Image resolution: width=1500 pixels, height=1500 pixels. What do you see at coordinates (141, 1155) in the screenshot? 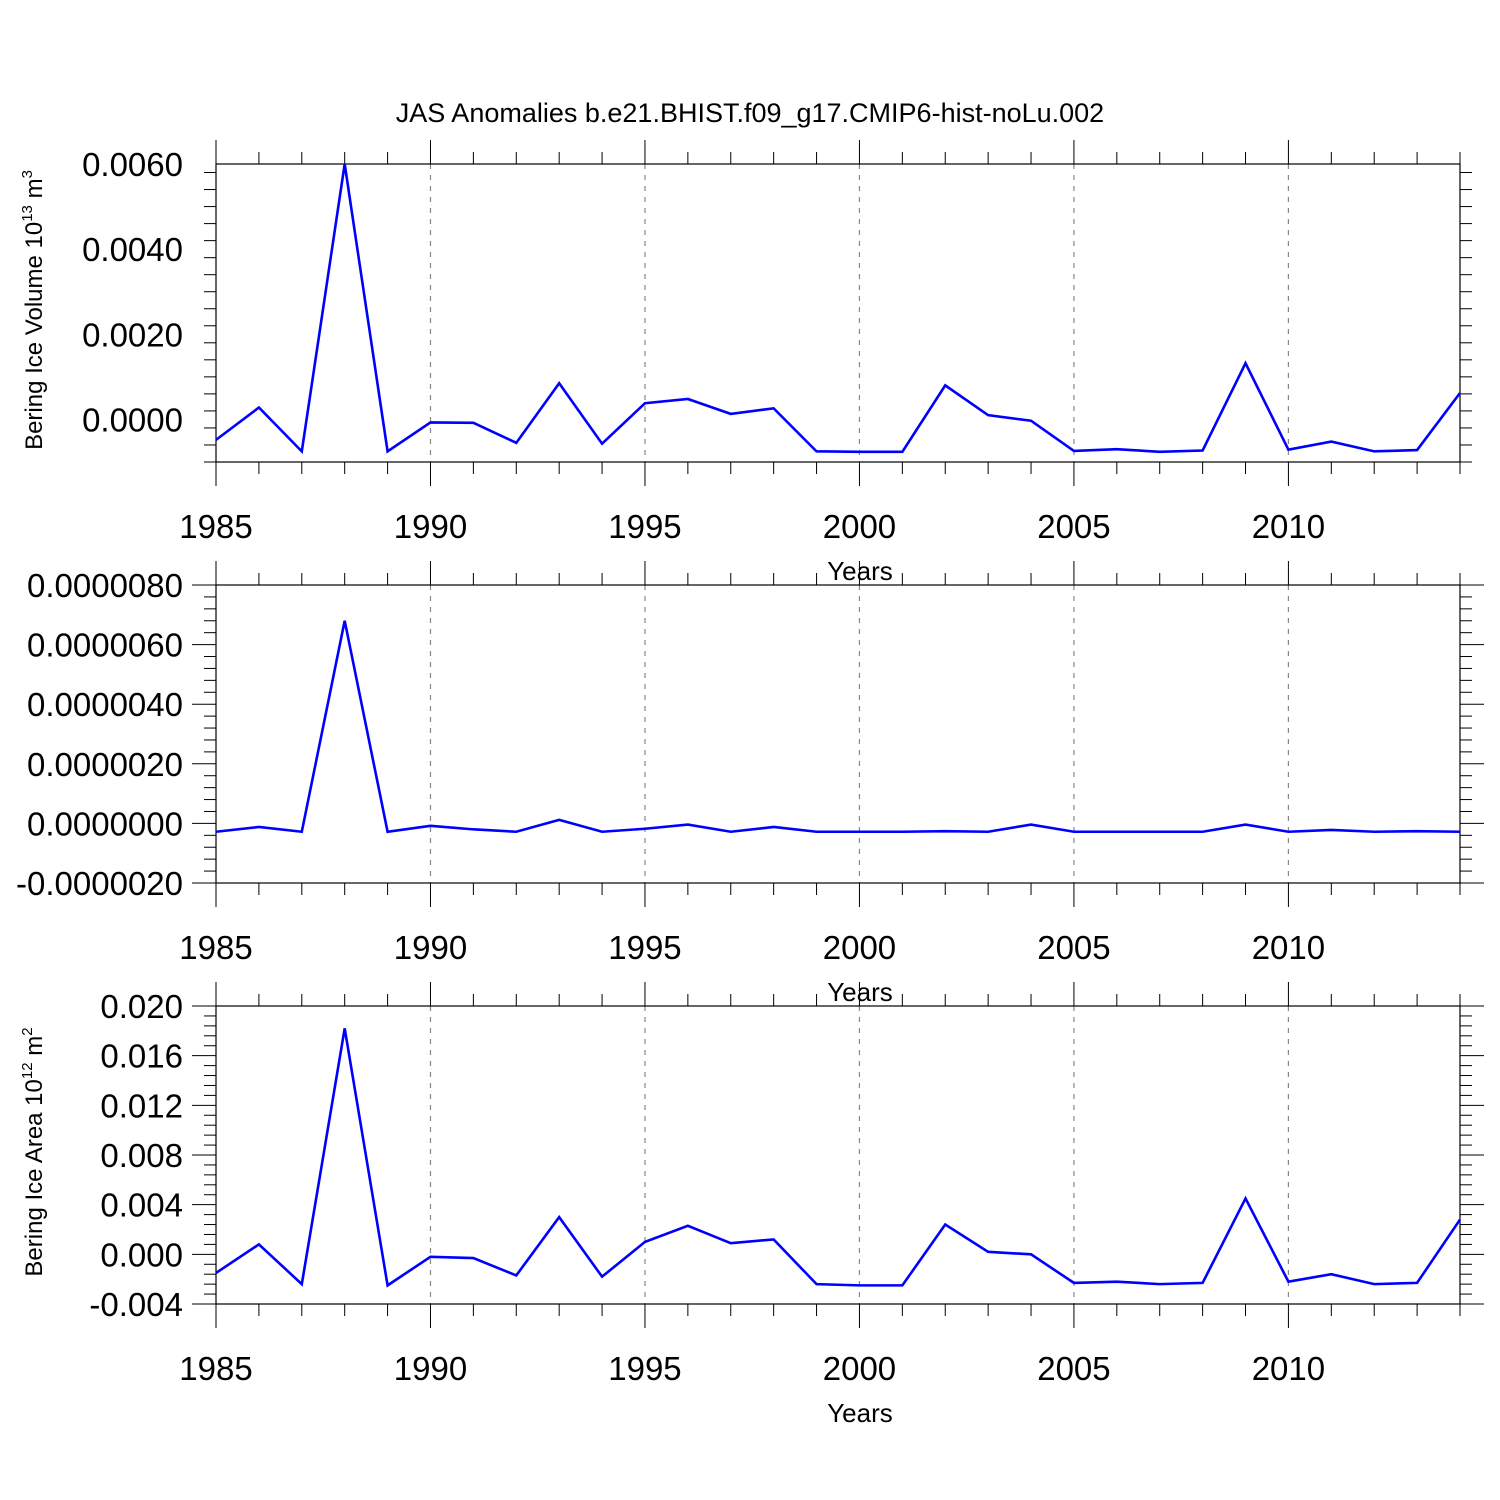
I see `y-tick-label: 0.008` at bounding box center [141, 1155].